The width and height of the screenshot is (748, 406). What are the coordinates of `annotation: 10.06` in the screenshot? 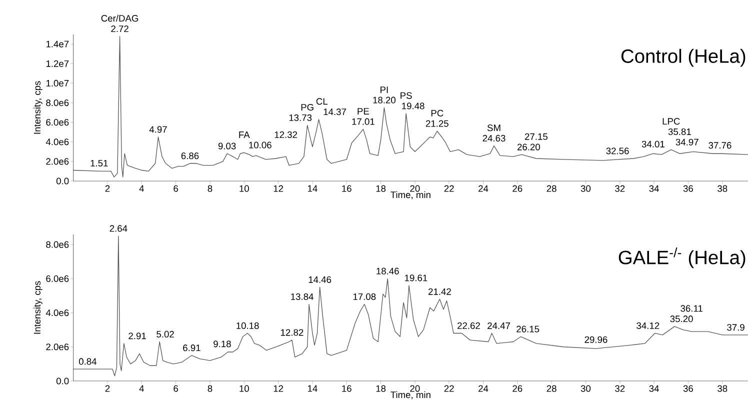 It's located at (260, 145).